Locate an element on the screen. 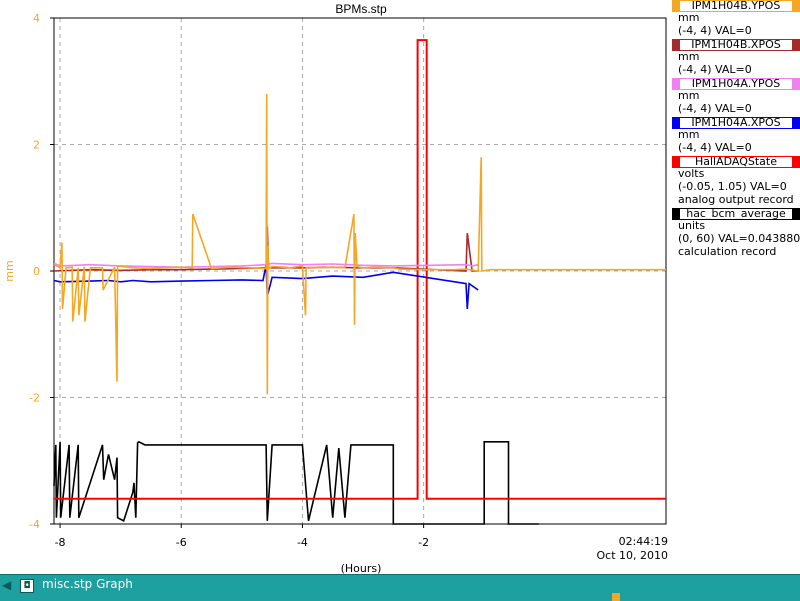 The height and width of the screenshot is (601, 800). window-icon: ◘ is located at coordinates (27, 586).